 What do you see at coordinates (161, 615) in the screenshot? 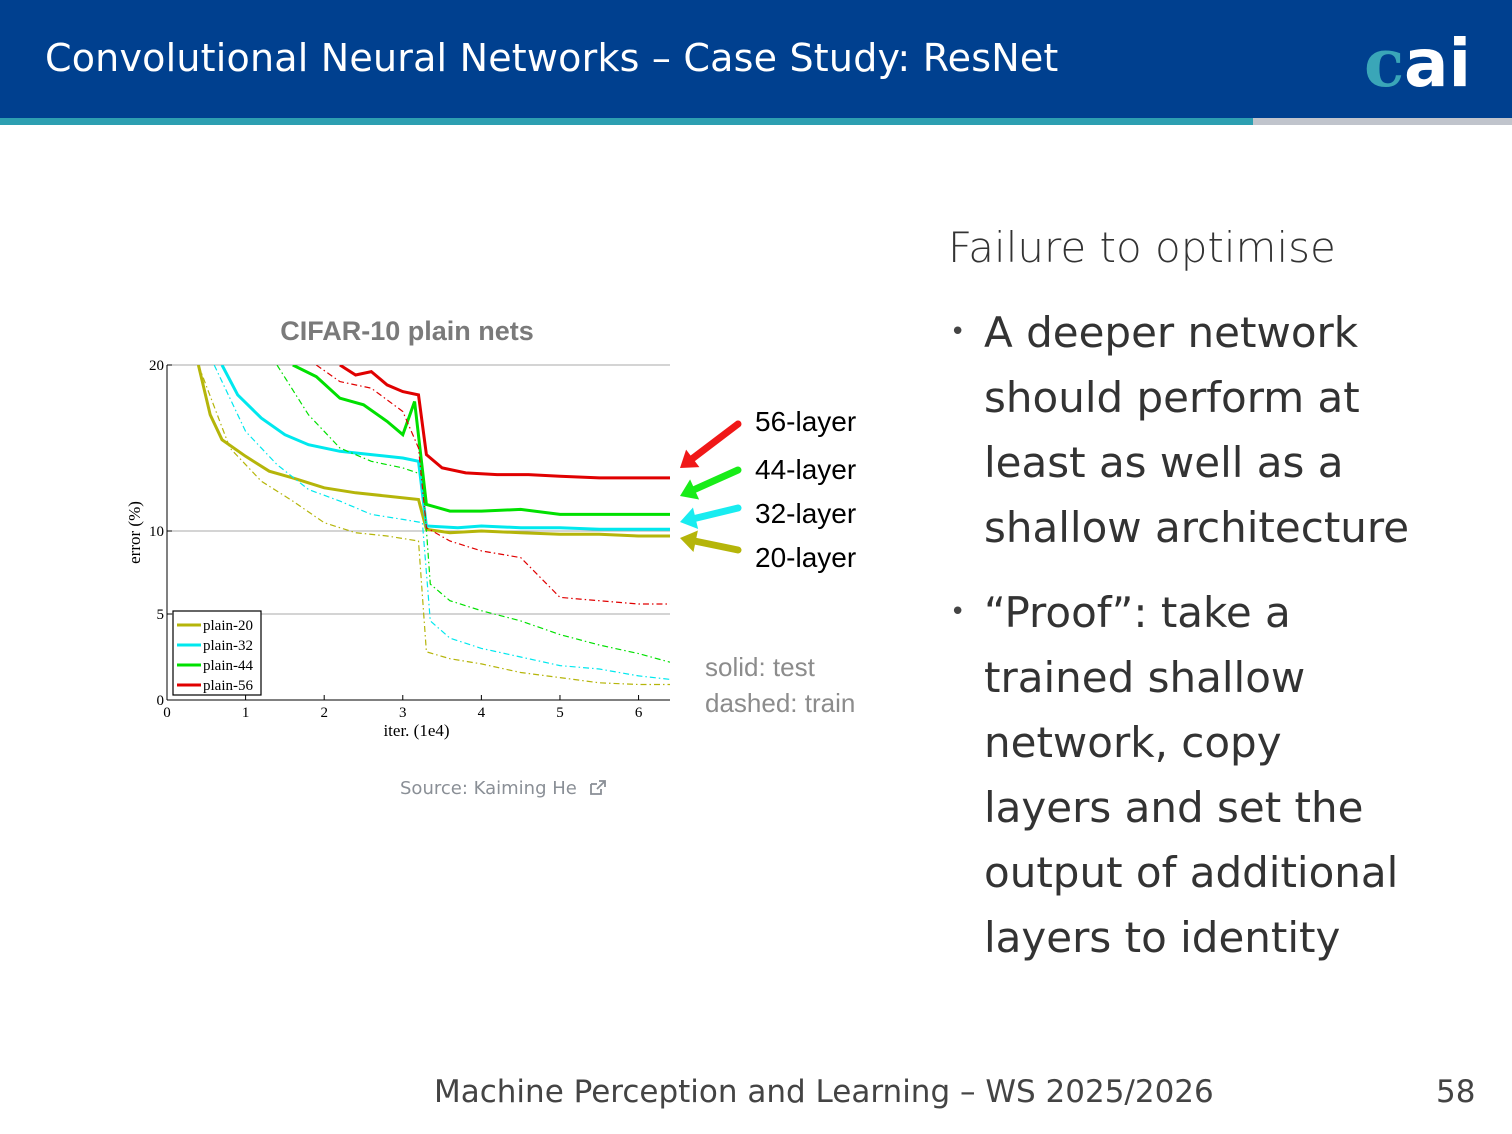
I see `y-tick-label: 5` at bounding box center [161, 615].